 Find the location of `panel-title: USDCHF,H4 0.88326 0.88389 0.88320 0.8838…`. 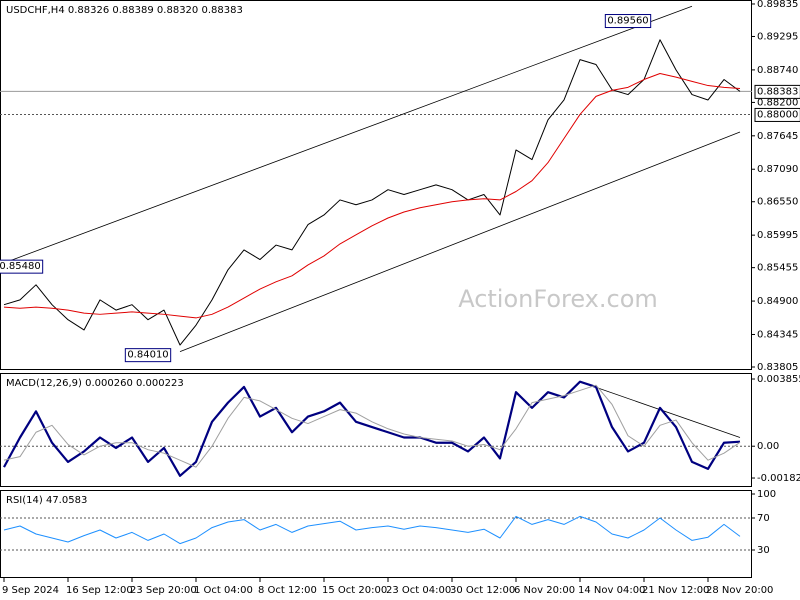

panel-title: USDCHF,H4 0.88326 0.88389 0.88320 0.8838… is located at coordinates (124, 10).